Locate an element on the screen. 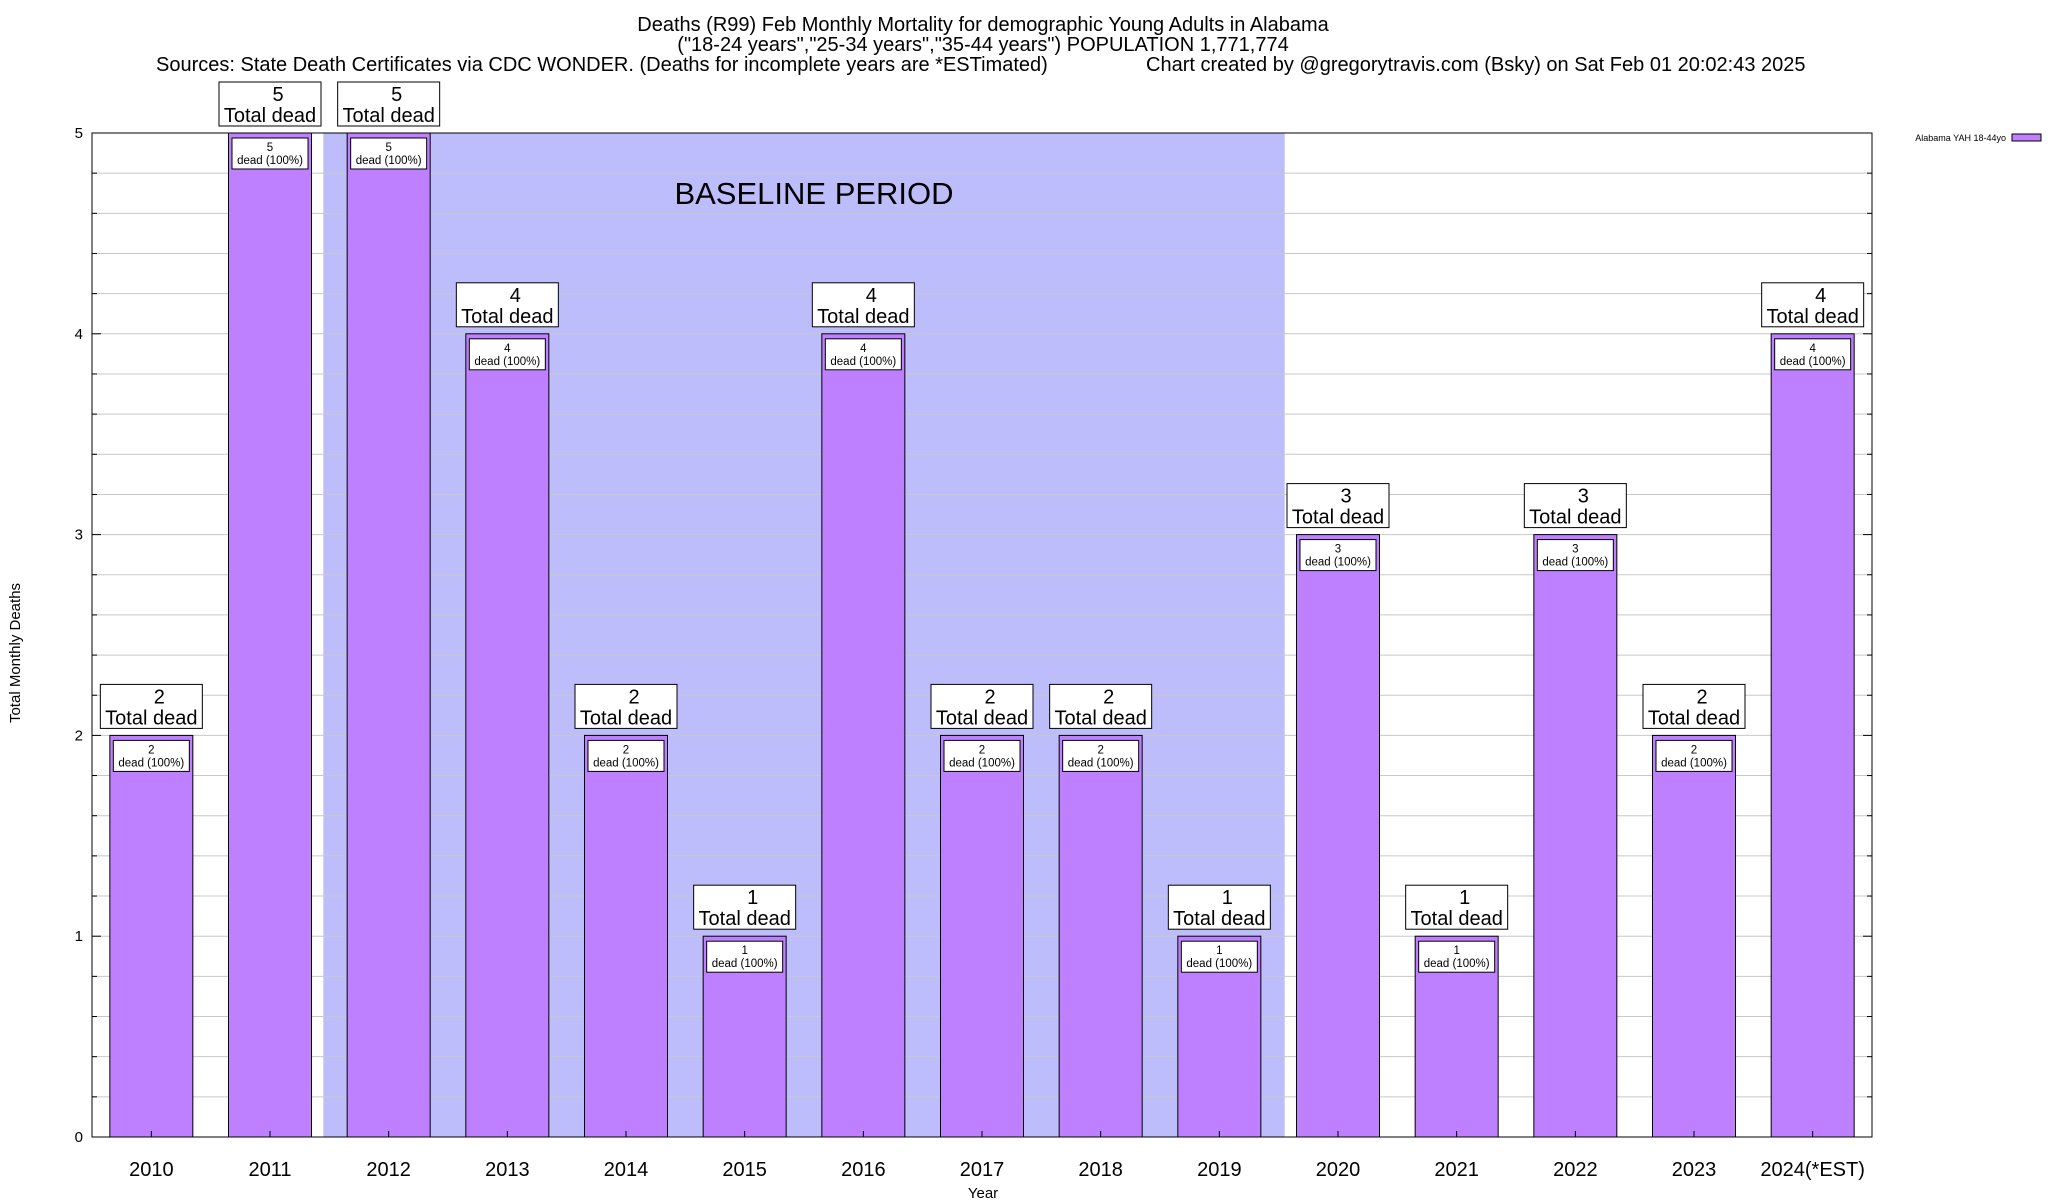 The width and height of the screenshot is (2048, 1200). legend-swatch is located at coordinates (2026, 137).